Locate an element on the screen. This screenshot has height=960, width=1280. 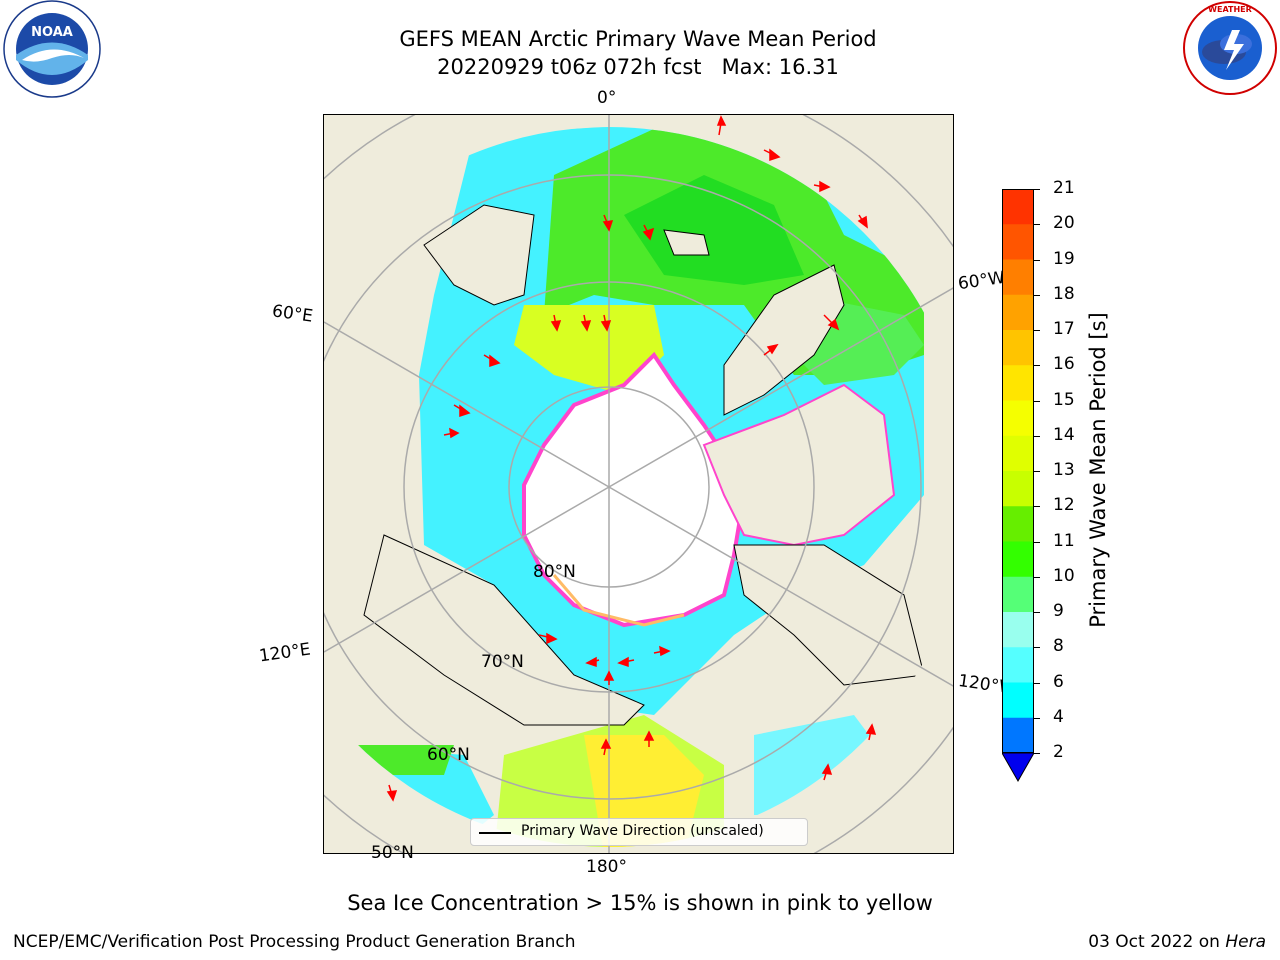
colorbar is located at coordinates (1018, 486).